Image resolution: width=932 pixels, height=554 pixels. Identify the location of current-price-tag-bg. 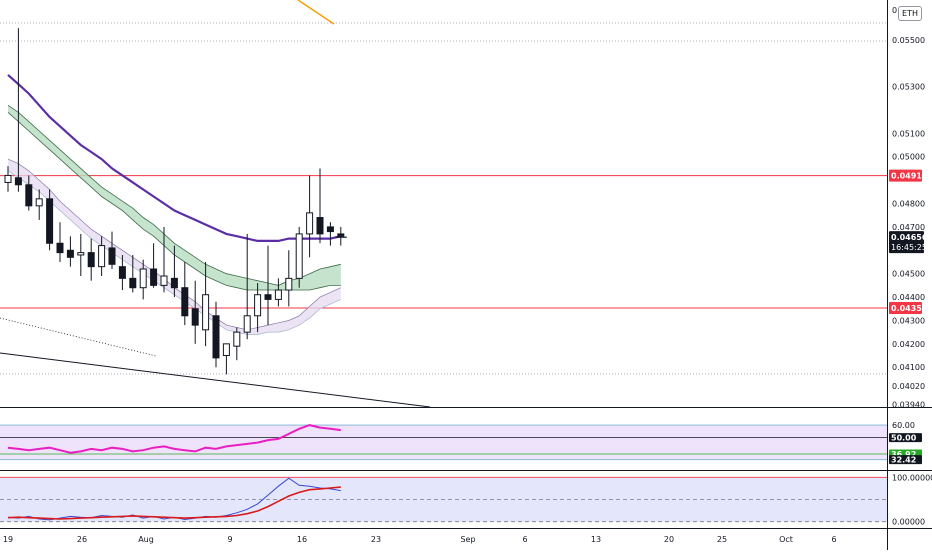
(906, 242).